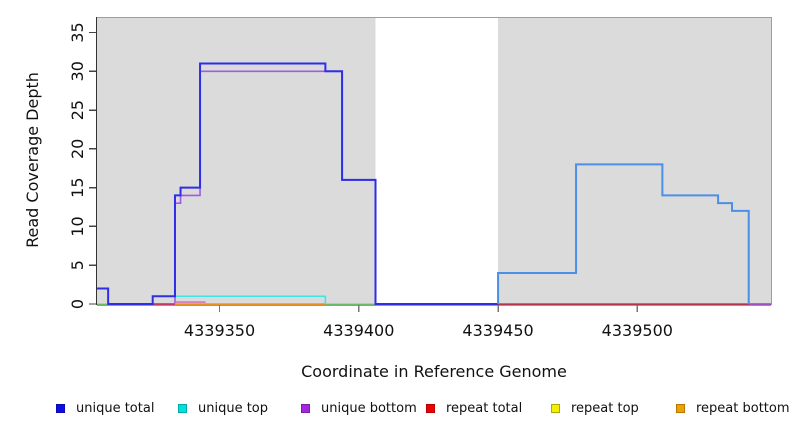 The height and width of the screenshot is (432, 792). I want to click on legend-item-unique-bottom: unique bottom, so click(359, 408).